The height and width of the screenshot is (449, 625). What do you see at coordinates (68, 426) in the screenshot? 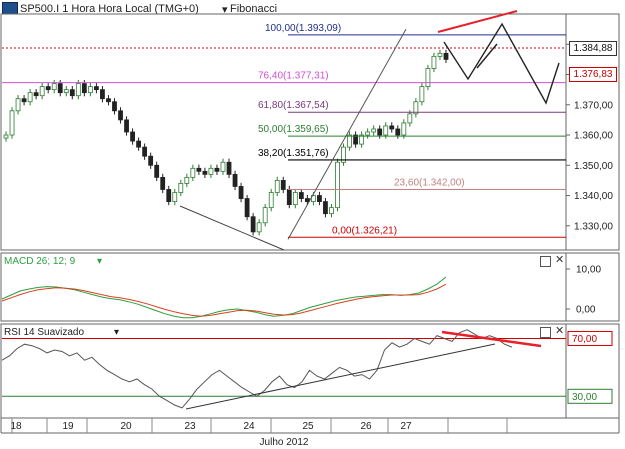
I see `x-tick-label: 19` at bounding box center [68, 426].